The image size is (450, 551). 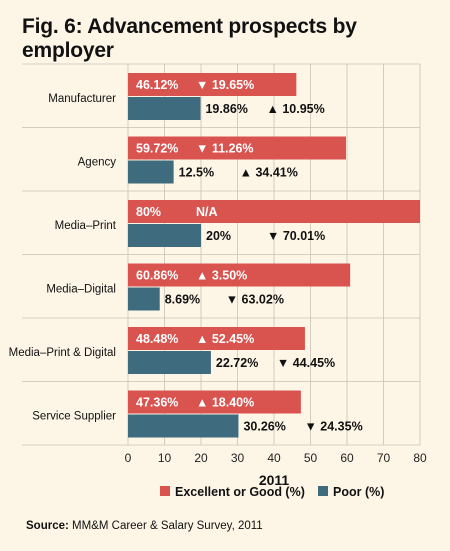 I want to click on category-label: Service Supplier, so click(x=74, y=417).